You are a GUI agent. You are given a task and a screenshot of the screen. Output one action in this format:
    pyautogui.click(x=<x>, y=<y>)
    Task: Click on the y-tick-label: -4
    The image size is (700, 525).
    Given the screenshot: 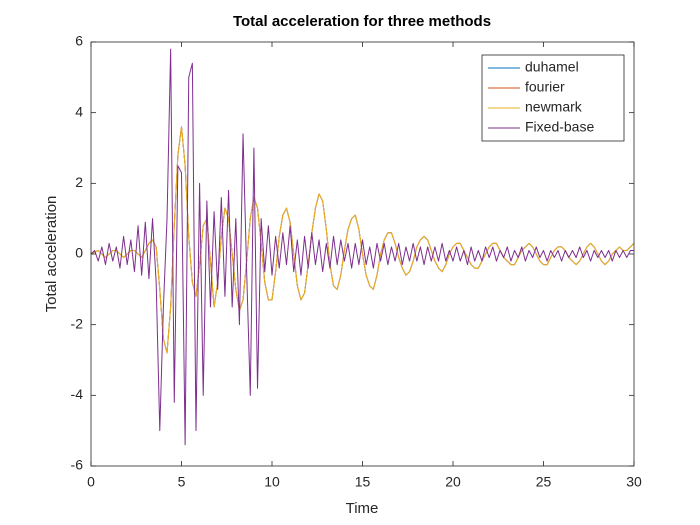 What is the action you would take?
    pyautogui.click(x=77, y=394)
    